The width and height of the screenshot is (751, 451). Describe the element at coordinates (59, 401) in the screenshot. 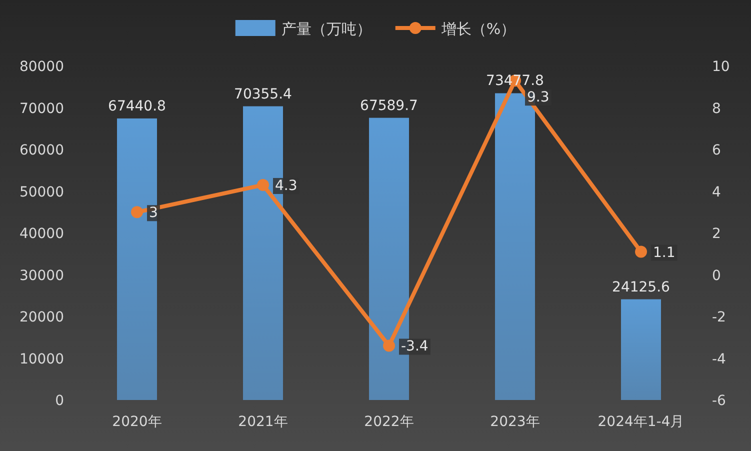

I see `y-tick-label: 0` at that location.